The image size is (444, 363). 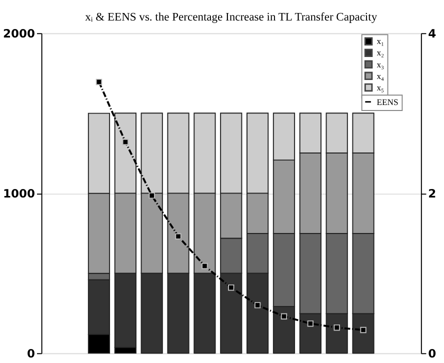 I want to click on y2-tick-label: 4, so click(x=432, y=33).